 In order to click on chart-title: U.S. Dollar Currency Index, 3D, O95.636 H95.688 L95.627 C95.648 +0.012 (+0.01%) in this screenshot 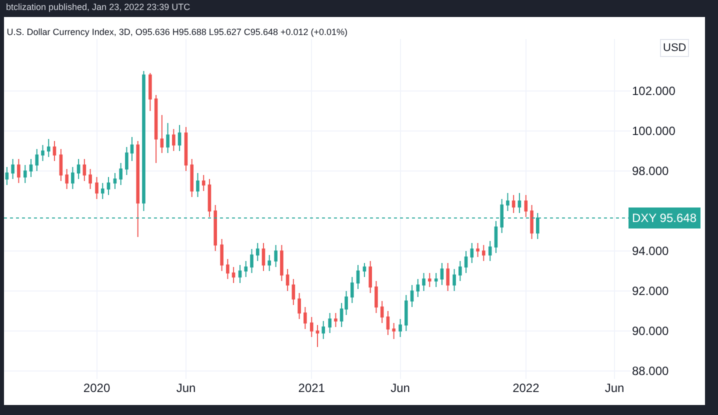, I will do `click(177, 31)`.